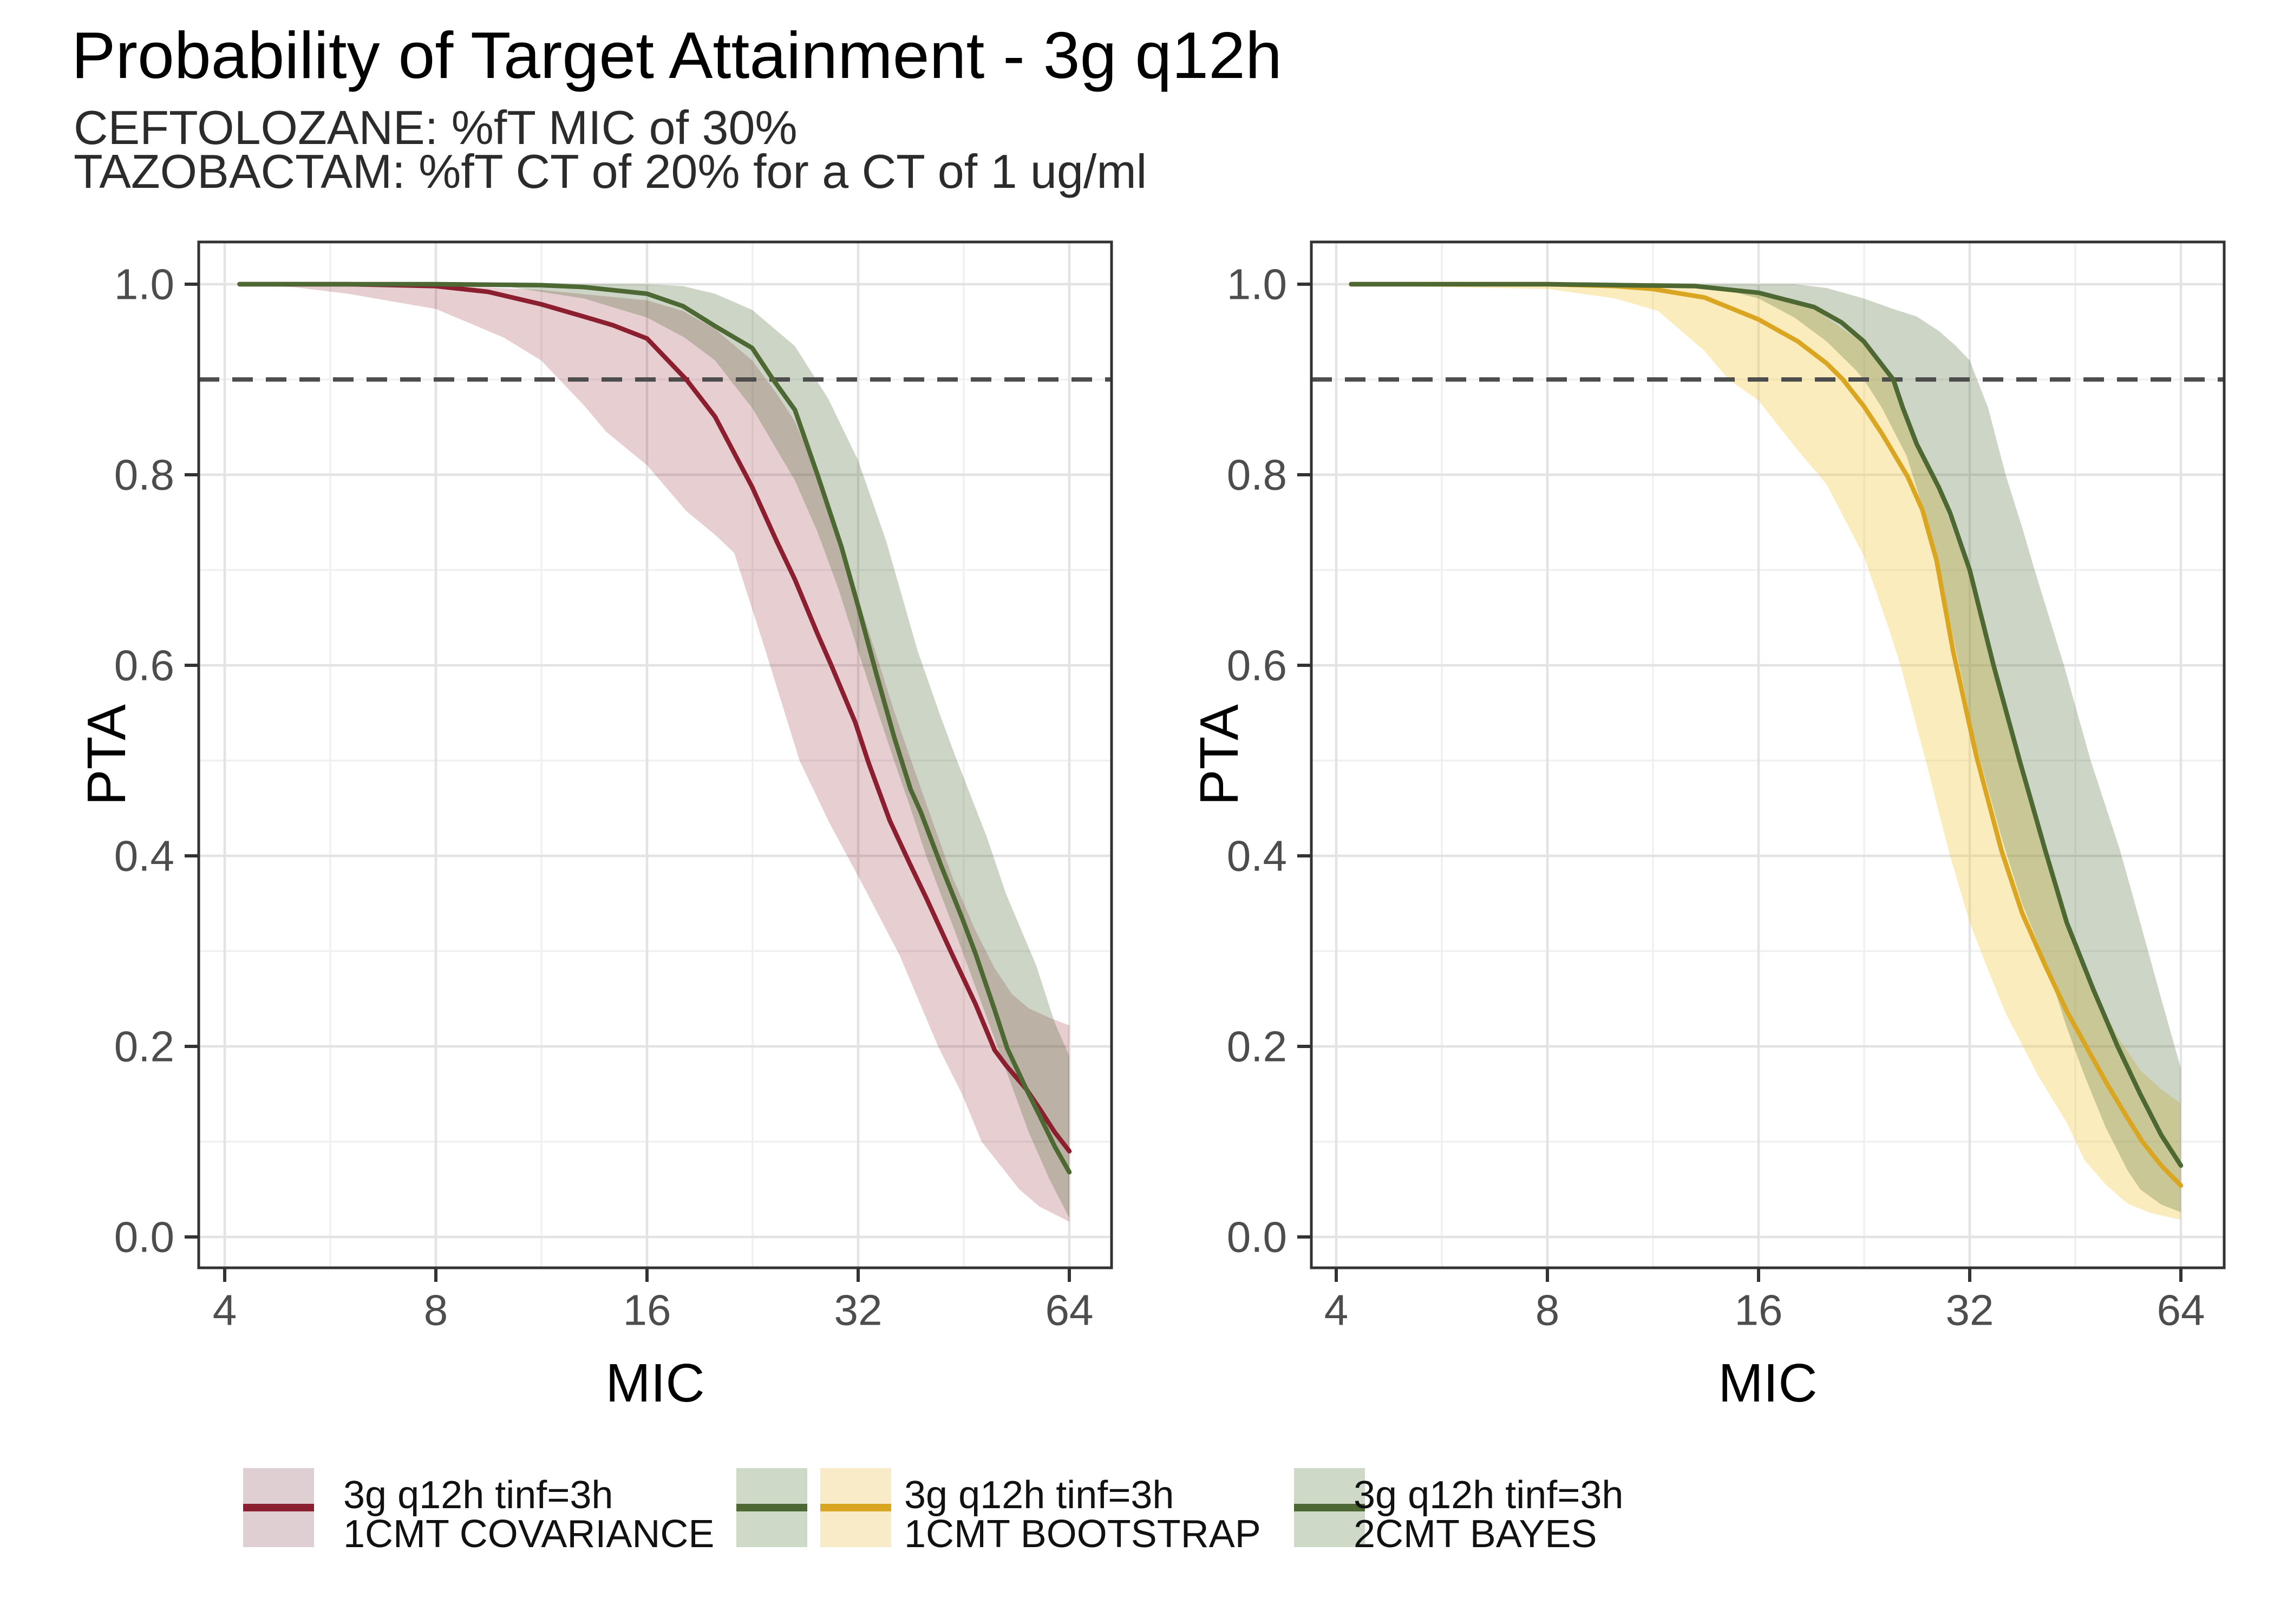  What do you see at coordinates (1476, 1534) in the screenshot?
I see `legend-label-model: 2CMT BAYES` at bounding box center [1476, 1534].